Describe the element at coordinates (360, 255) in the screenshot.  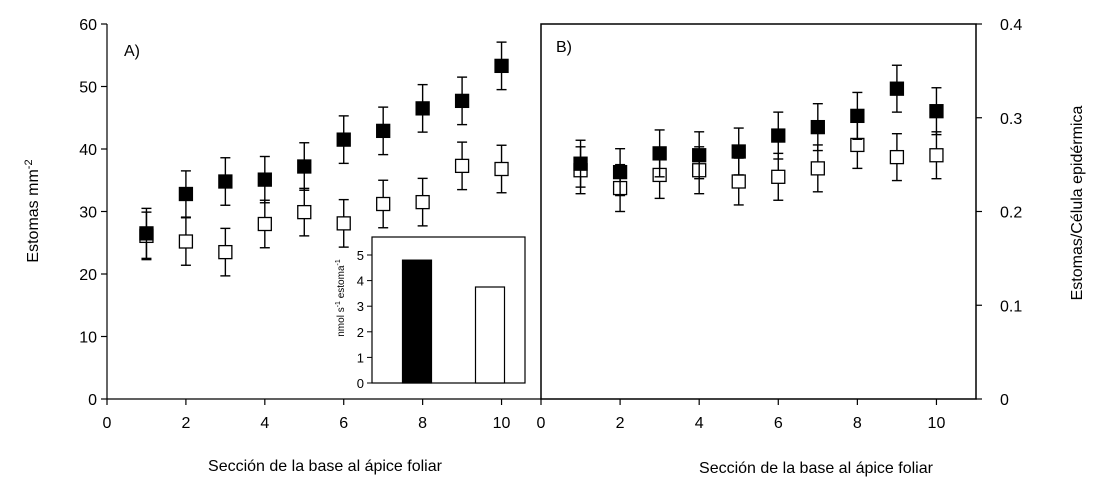
I see `inset-y-tick-label: 5` at that location.